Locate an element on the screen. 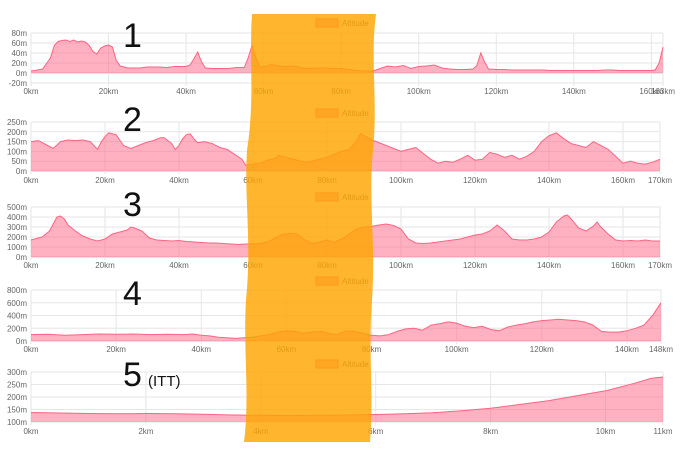  stage-number: 1 is located at coordinates (132, 36).